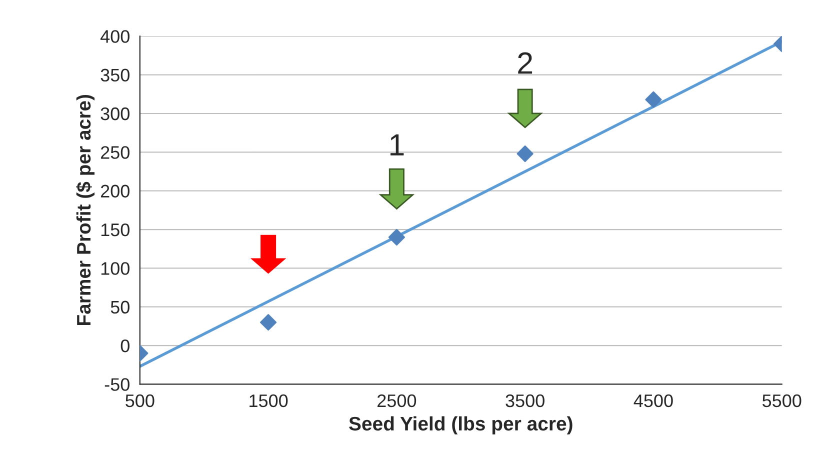 The image size is (823, 452). What do you see at coordinates (115, 113) in the screenshot?
I see `y-tick-label: 300` at bounding box center [115, 113].